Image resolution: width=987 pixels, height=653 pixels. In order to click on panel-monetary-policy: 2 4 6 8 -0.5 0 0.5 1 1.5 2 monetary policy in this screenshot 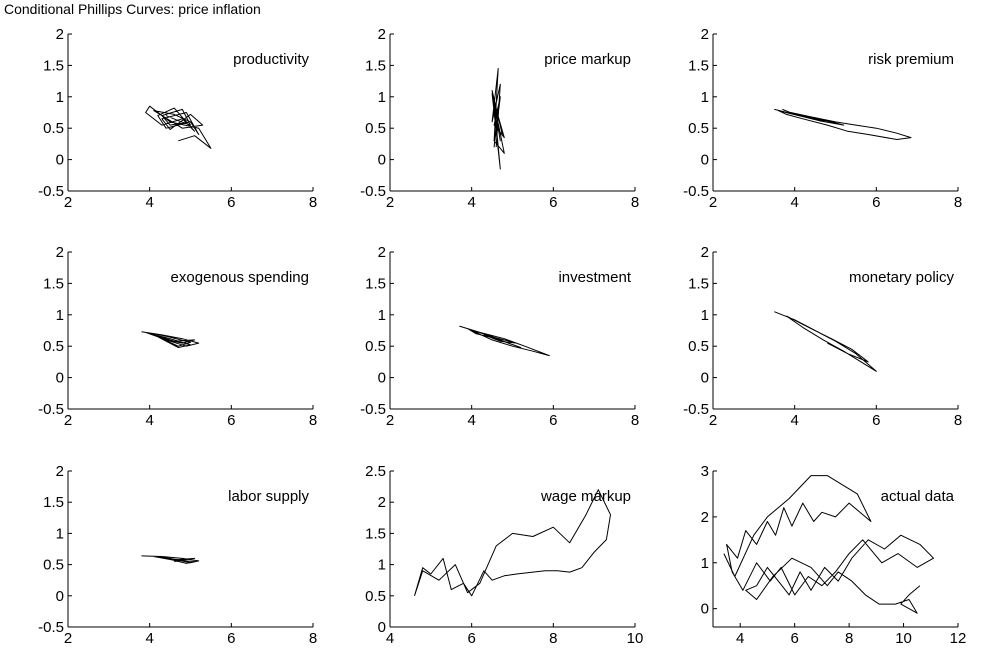, I will do `click(822, 336)`.